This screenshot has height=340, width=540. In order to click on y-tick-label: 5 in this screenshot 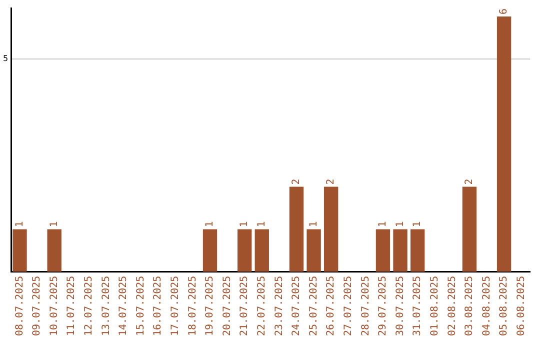, I will do `click(5, 59)`.